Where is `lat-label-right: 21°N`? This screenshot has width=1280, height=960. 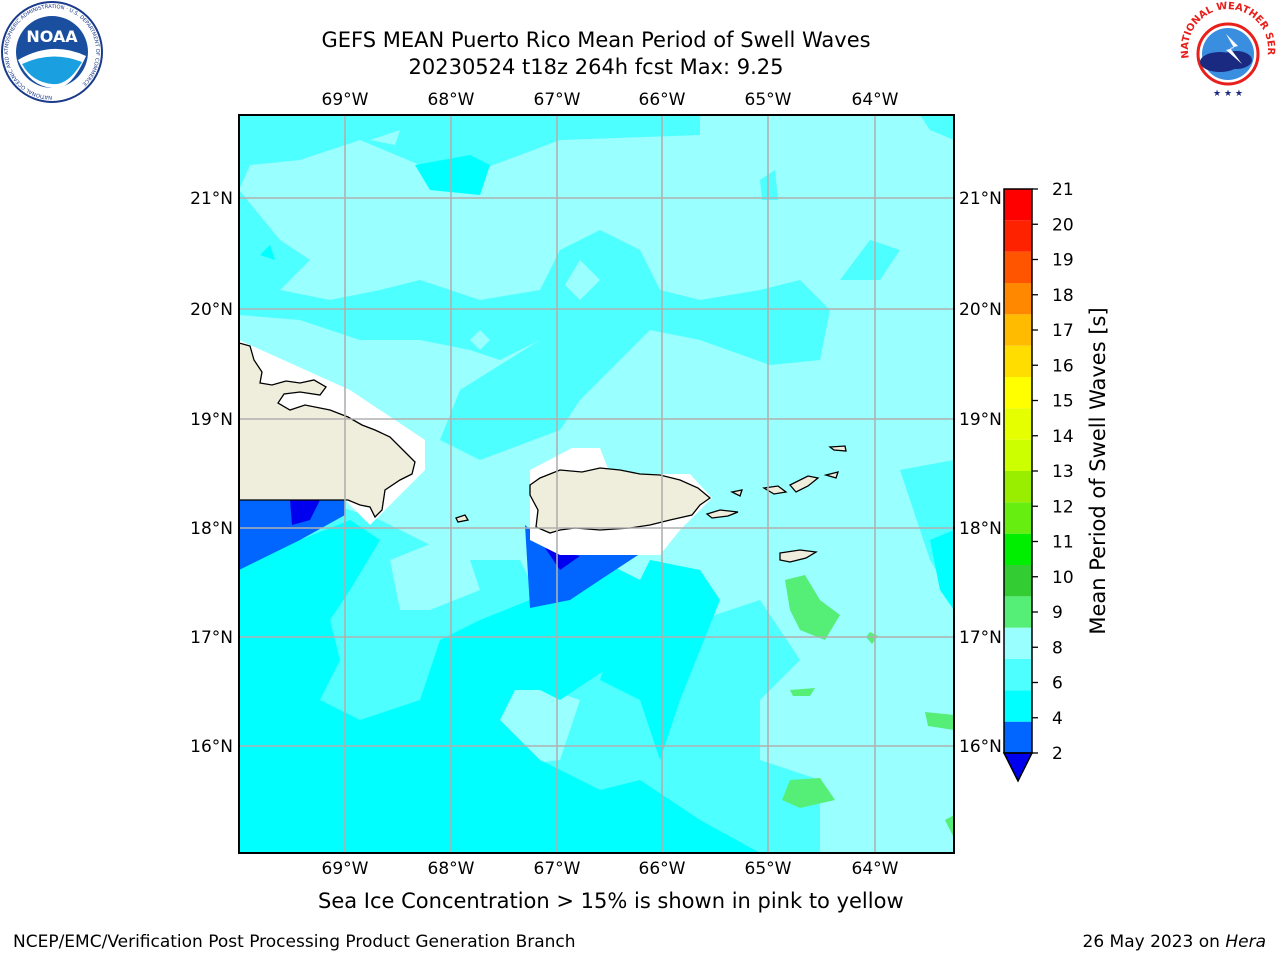
lat-label-right: 21°N is located at coordinates (980, 199).